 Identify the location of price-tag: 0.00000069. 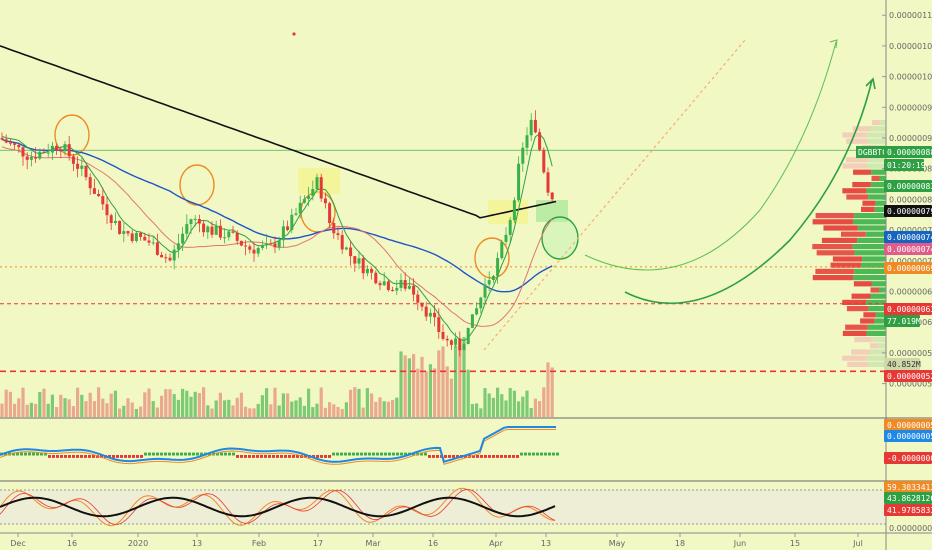
(909, 268).